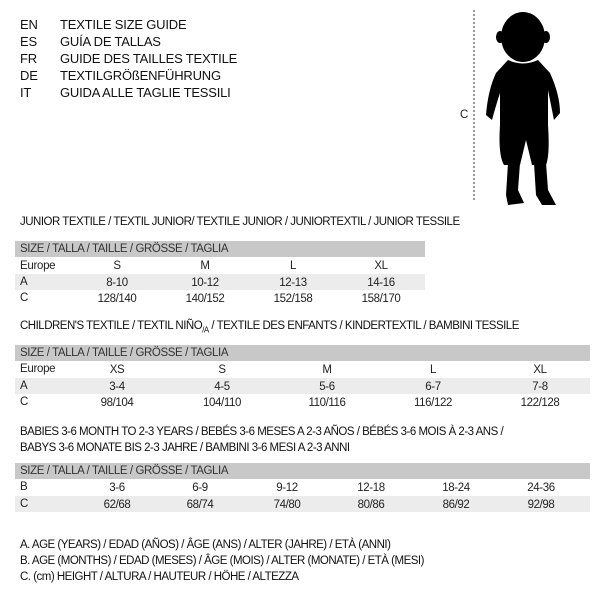 The image size is (600, 600). I want to click on height-measure-label: C, so click(464, 115).